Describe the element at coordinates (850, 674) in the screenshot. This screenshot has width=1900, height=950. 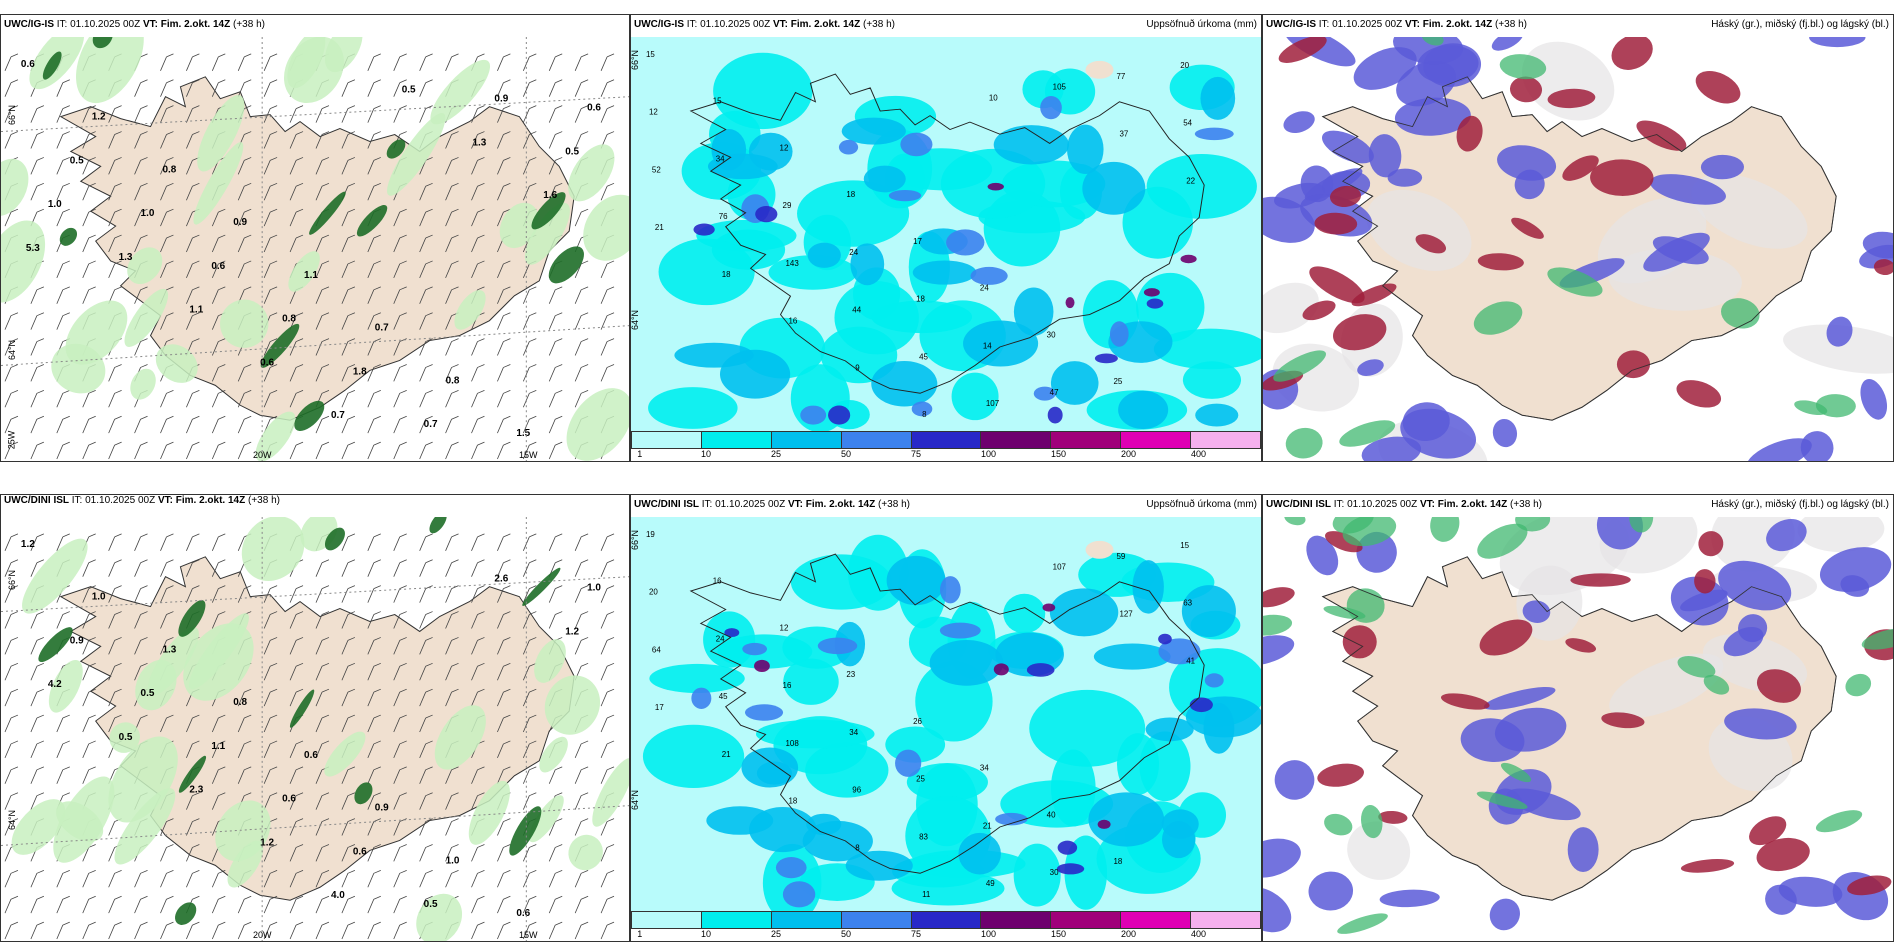
I see `precip-value: 23` at that location.